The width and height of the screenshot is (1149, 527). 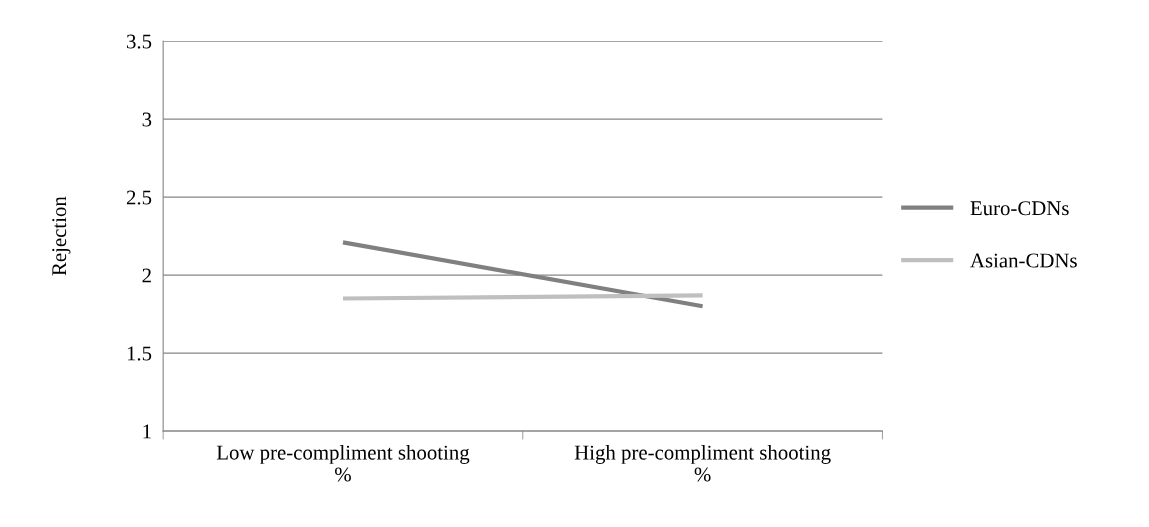 I want to click on y-tick-label: 3.5, so click(x=139, y=41).